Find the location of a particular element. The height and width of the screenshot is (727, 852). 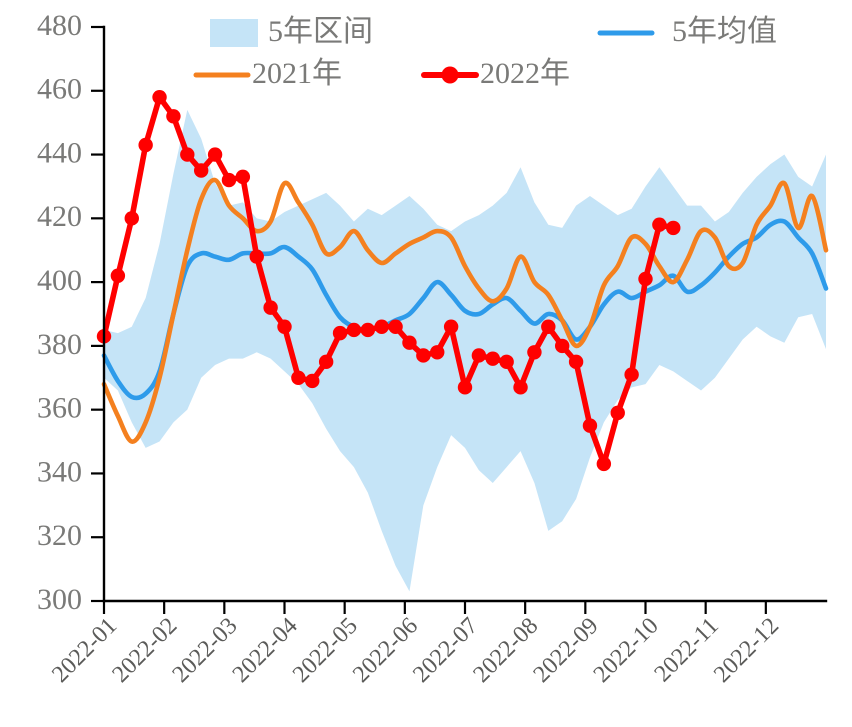

x-tick-label: 2022-10 is located at coordinates (626, 650).